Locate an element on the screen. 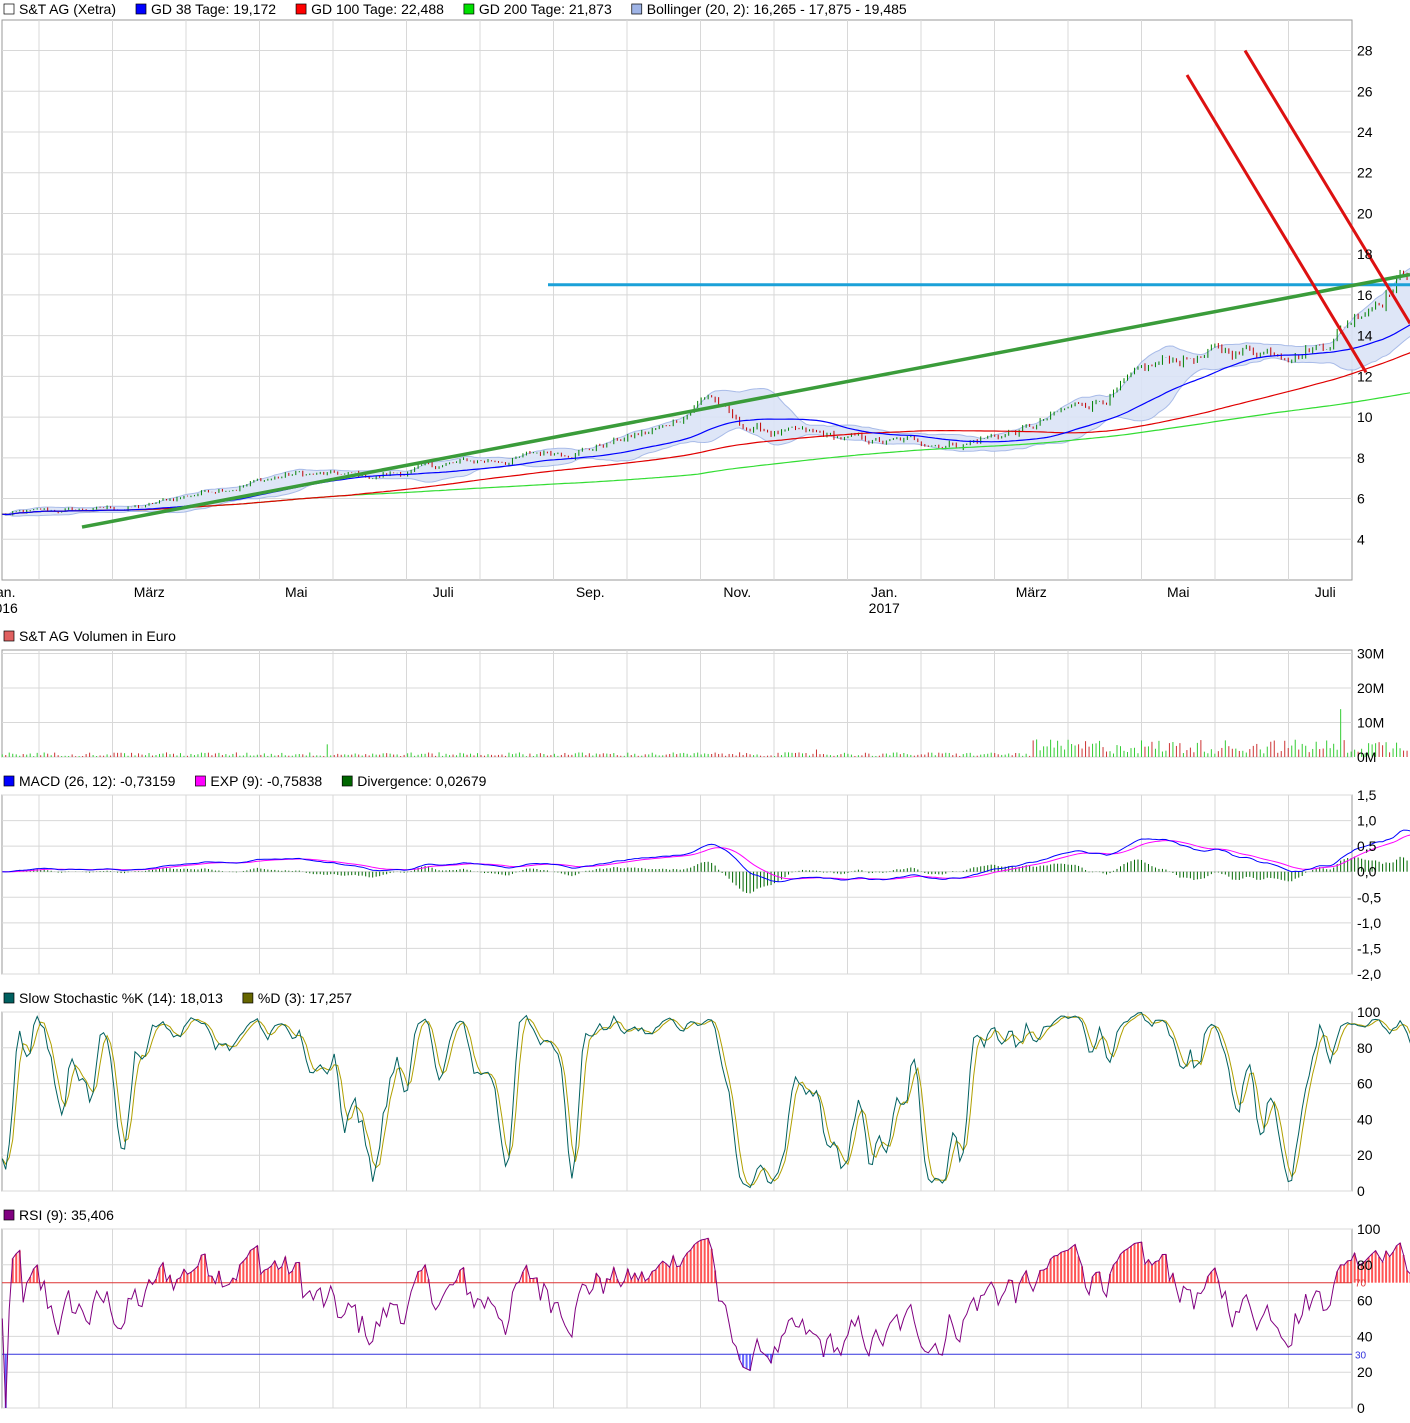 This screenshot has width=1410, height=1423. macd-tick-label: -1,0 is located at coordinates (1369, 923).